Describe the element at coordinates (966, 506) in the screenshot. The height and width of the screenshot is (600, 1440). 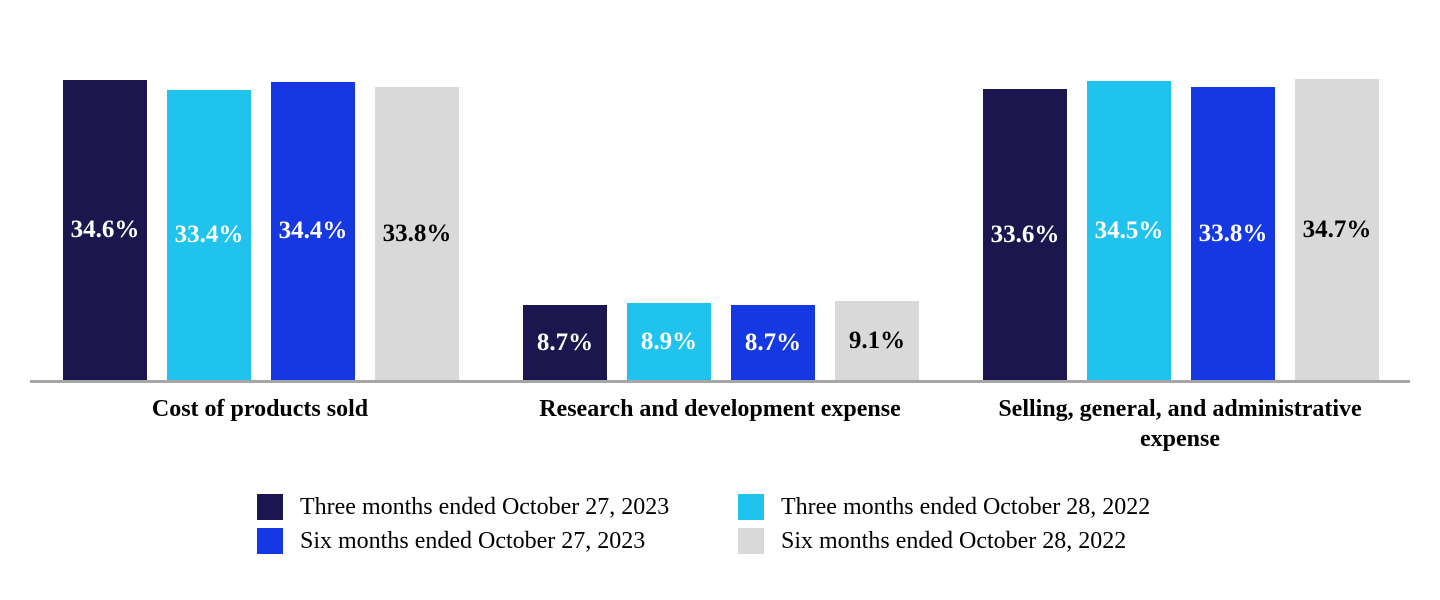
I see `legend-label: Three months ended October 28, 2022` at that location.